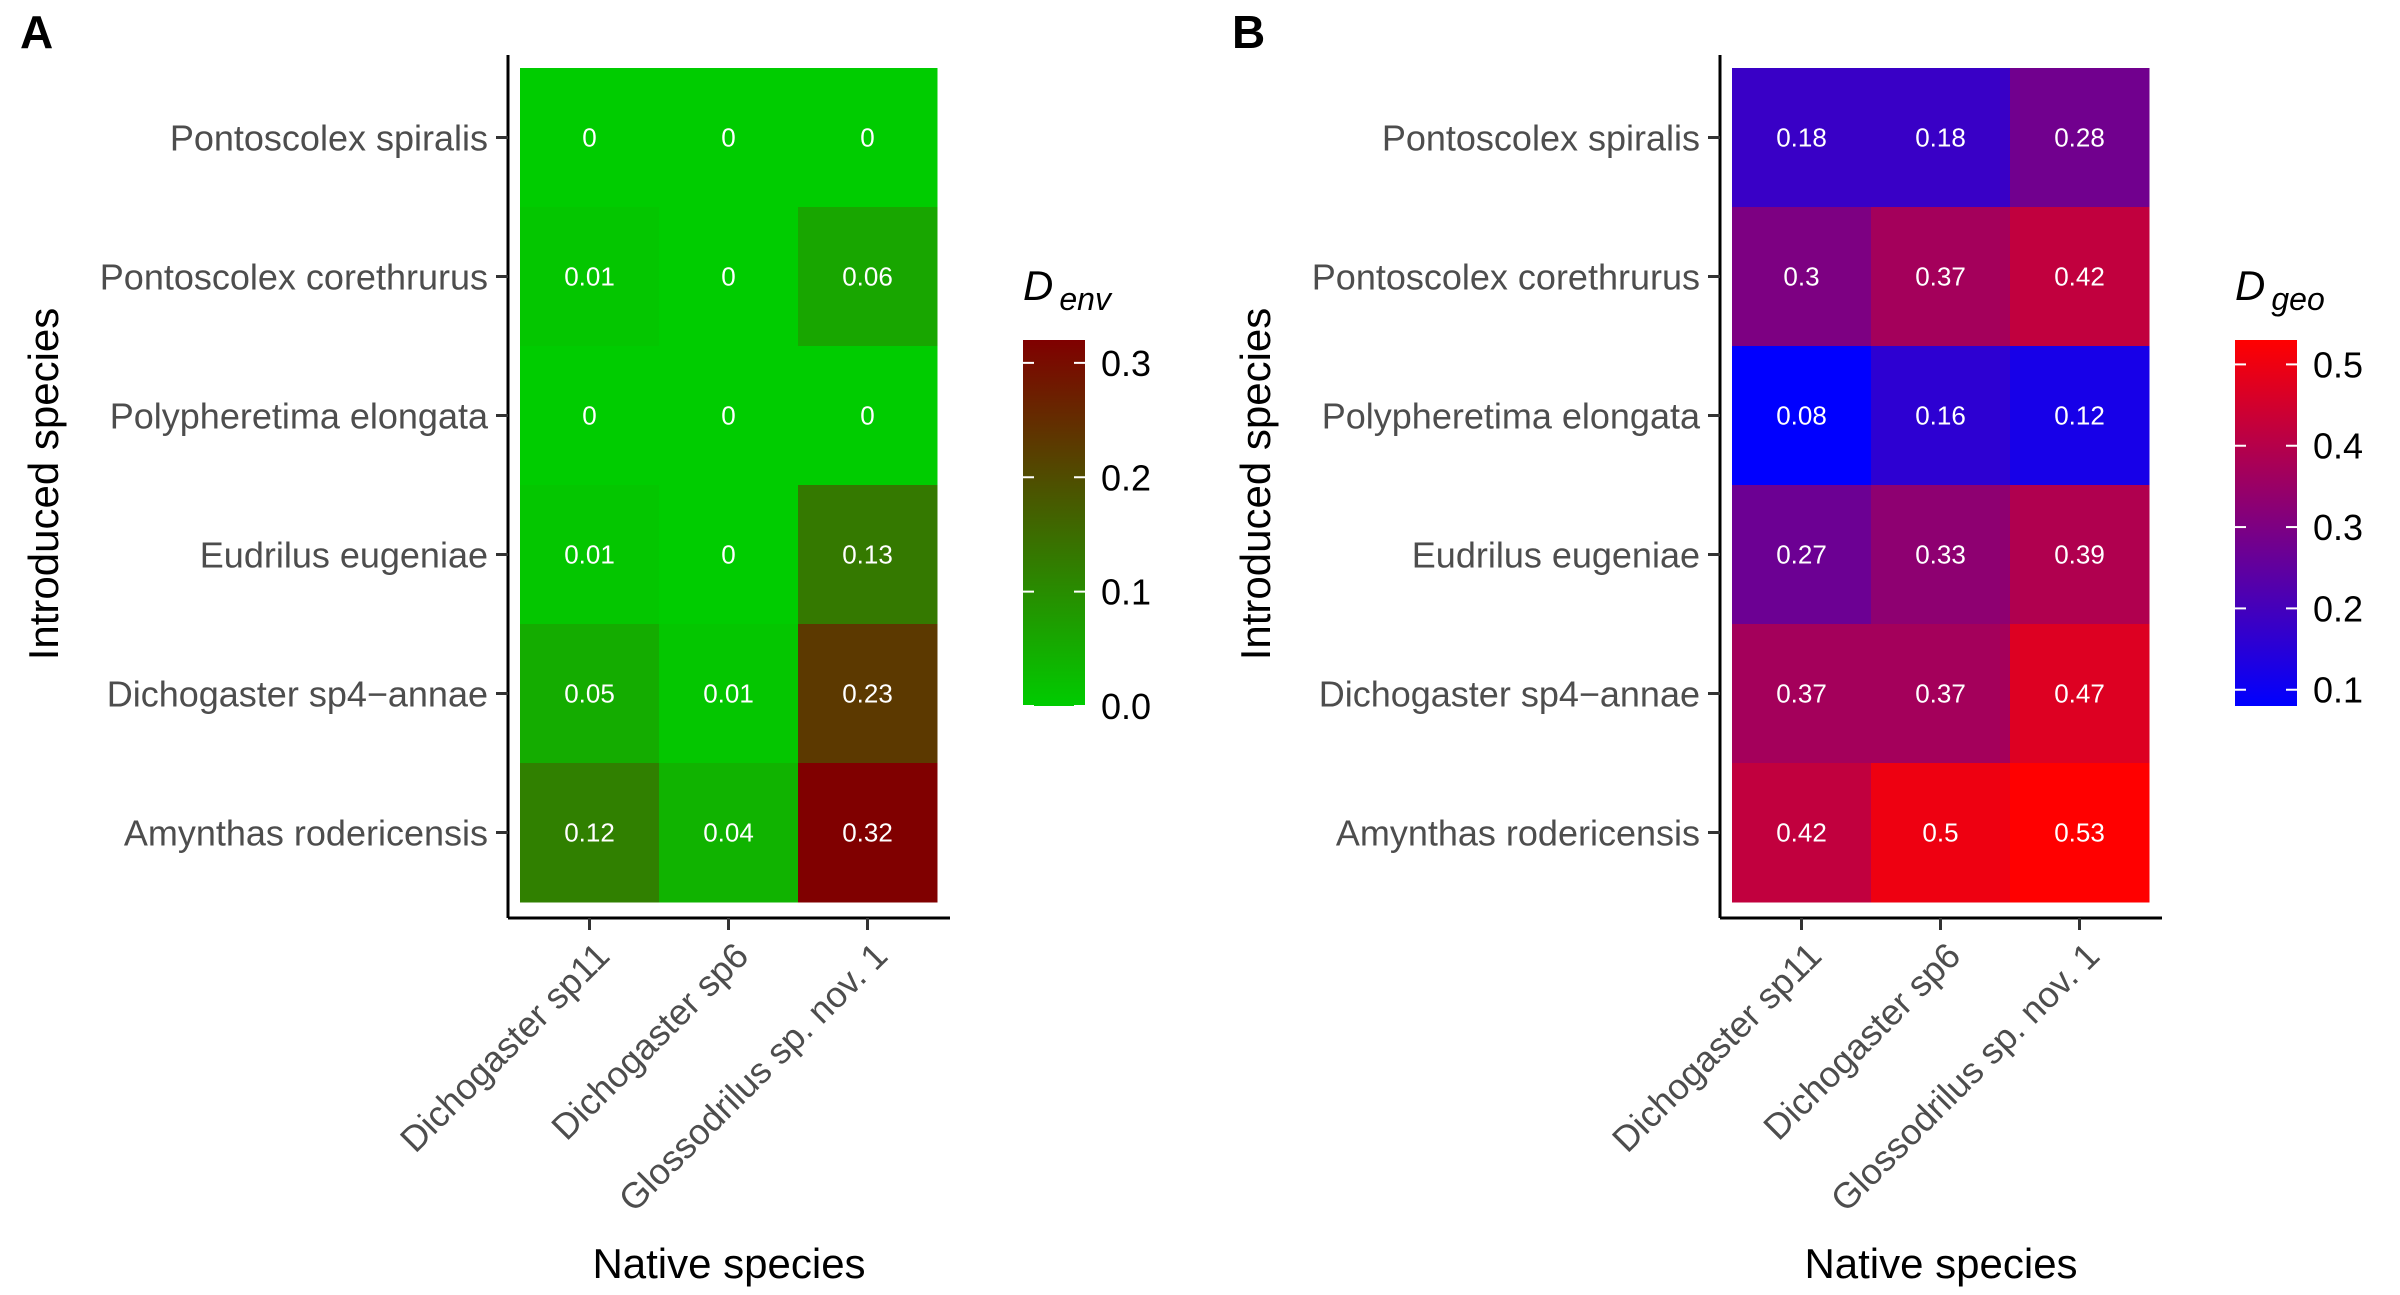 The image size is (2400, 1295). I want to click on cell-label: 0.53, so click(2079, 833).